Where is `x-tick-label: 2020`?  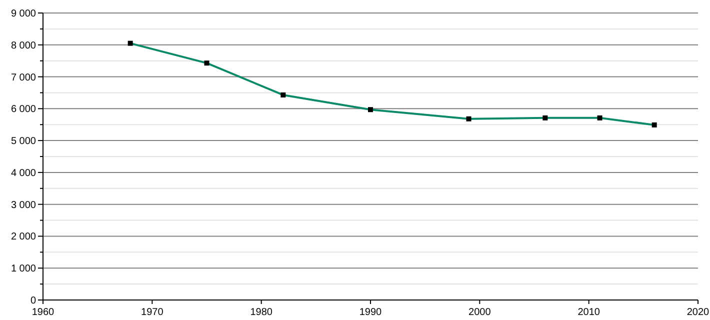
x-tick-label: 2020 is located at coordinates (698, 312).